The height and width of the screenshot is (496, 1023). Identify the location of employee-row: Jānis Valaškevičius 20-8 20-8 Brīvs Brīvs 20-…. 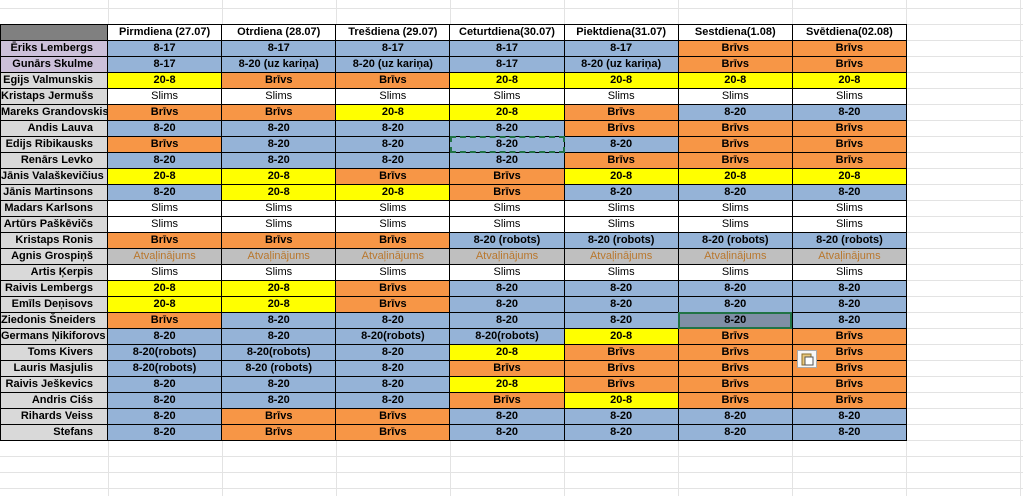
(454, 176).